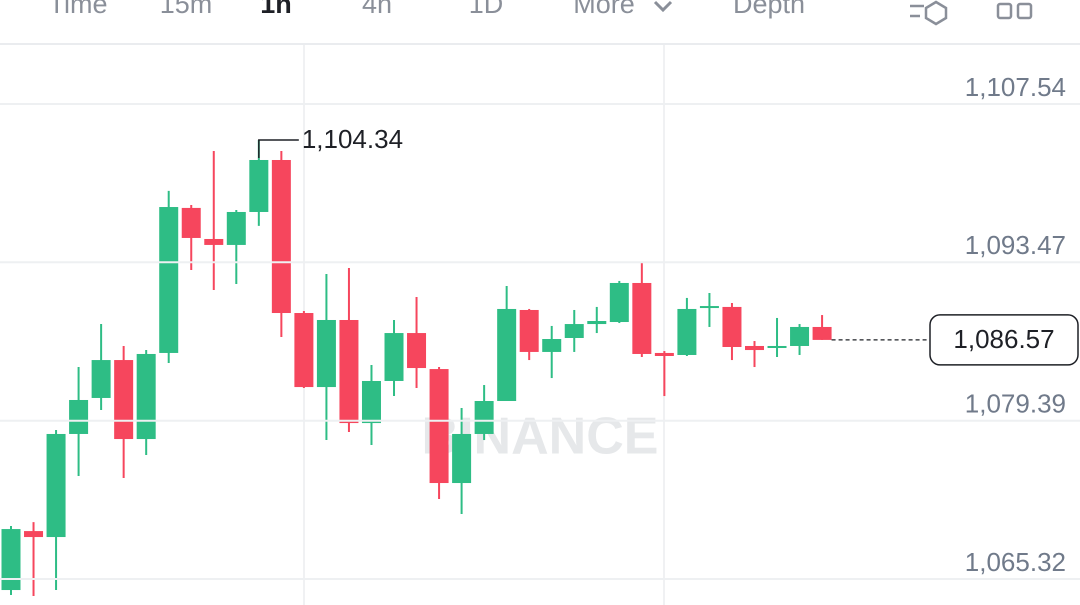  I want to click on tab: 1D, so click(486, 9).